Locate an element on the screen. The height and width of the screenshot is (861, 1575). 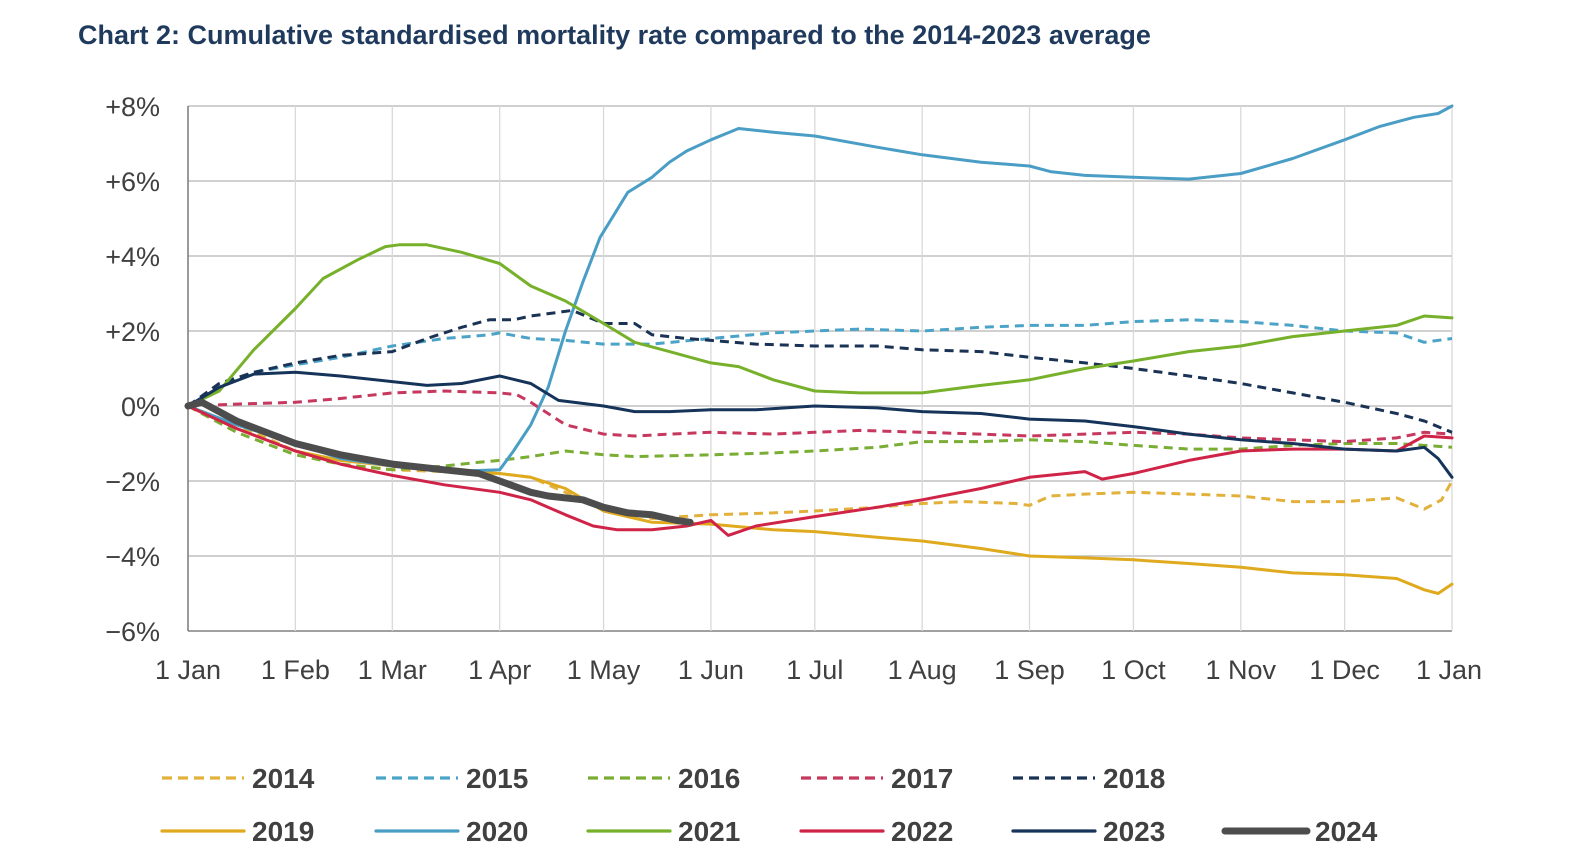
legend-label-2016: 2016 is located at coordinates (709, 778).